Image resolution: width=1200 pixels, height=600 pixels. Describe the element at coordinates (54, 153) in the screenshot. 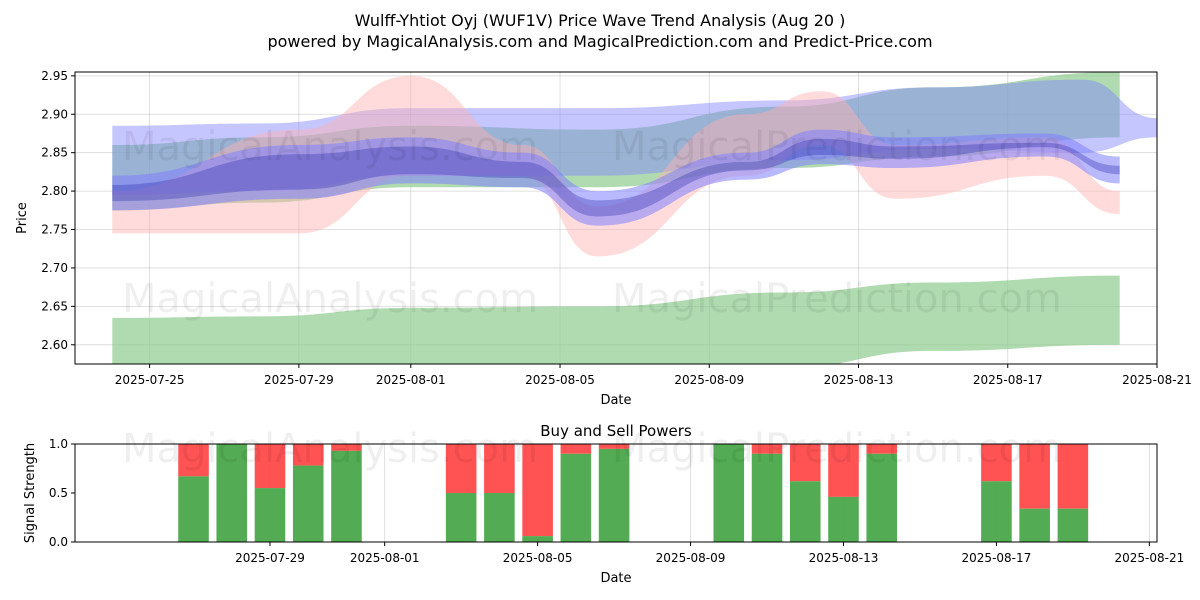

I see `price-ytick-label-5: 2.85` at that location.